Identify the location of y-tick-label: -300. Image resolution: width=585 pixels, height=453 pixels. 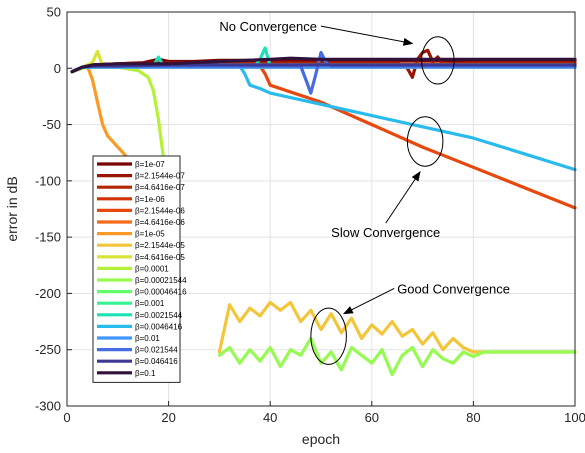
(48, 406).